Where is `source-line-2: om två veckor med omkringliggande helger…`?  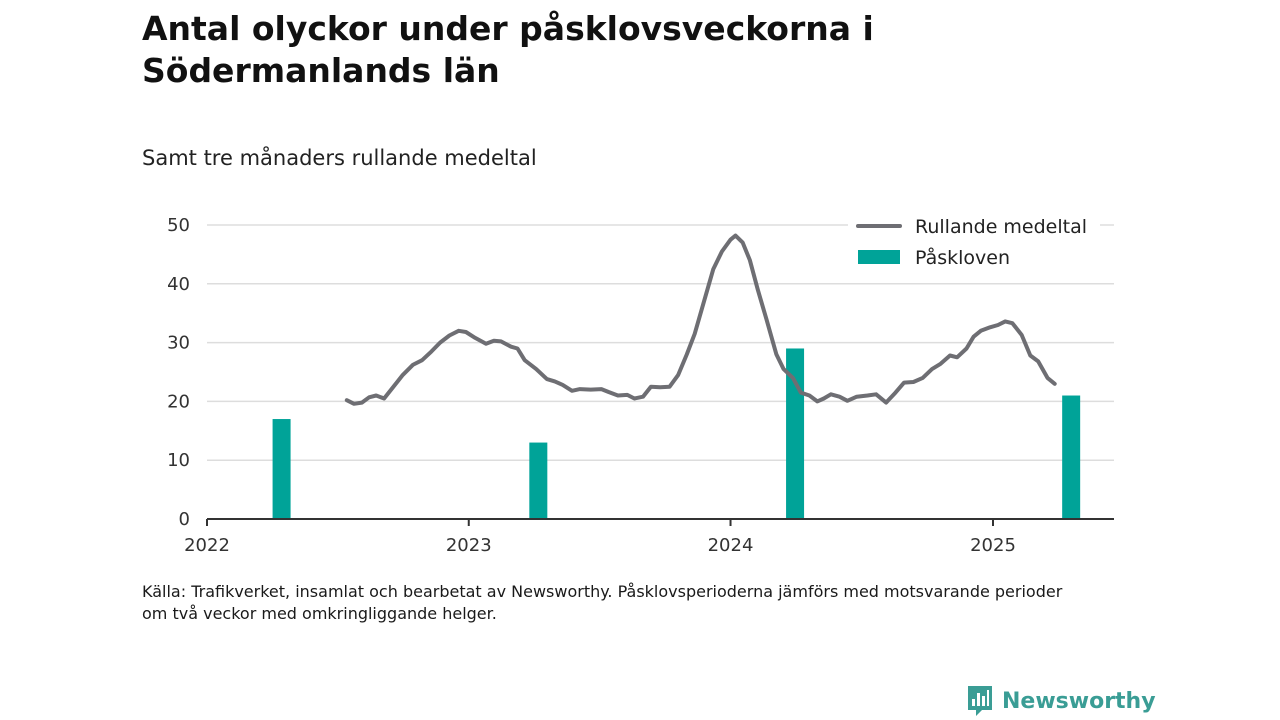 source-line-2: om två veckor med omkringliggande helger… is located at coordinates (319, 613).